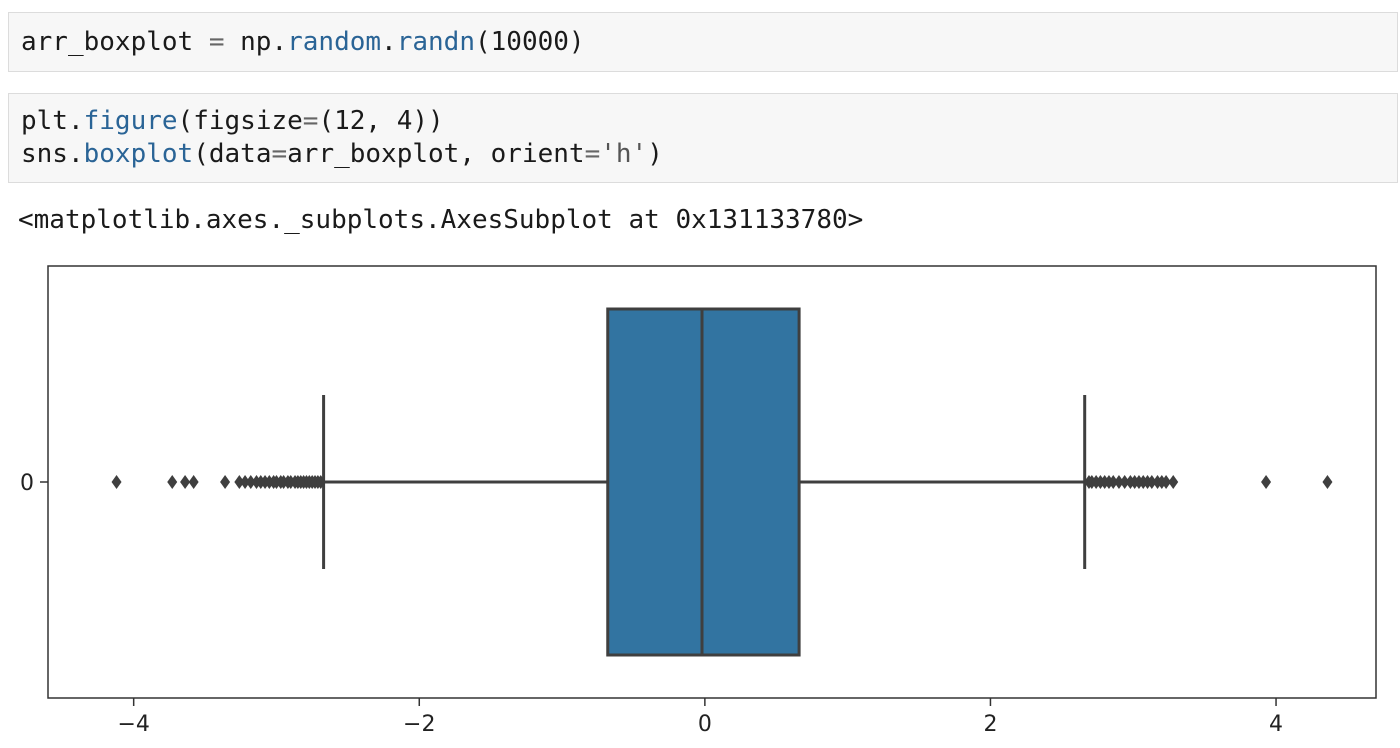 The height and width of the screenshot is (748, 1400). Describe the element at coordinates (27, 483) in the screenshot. I see `y-tick-label: 0` at that location.